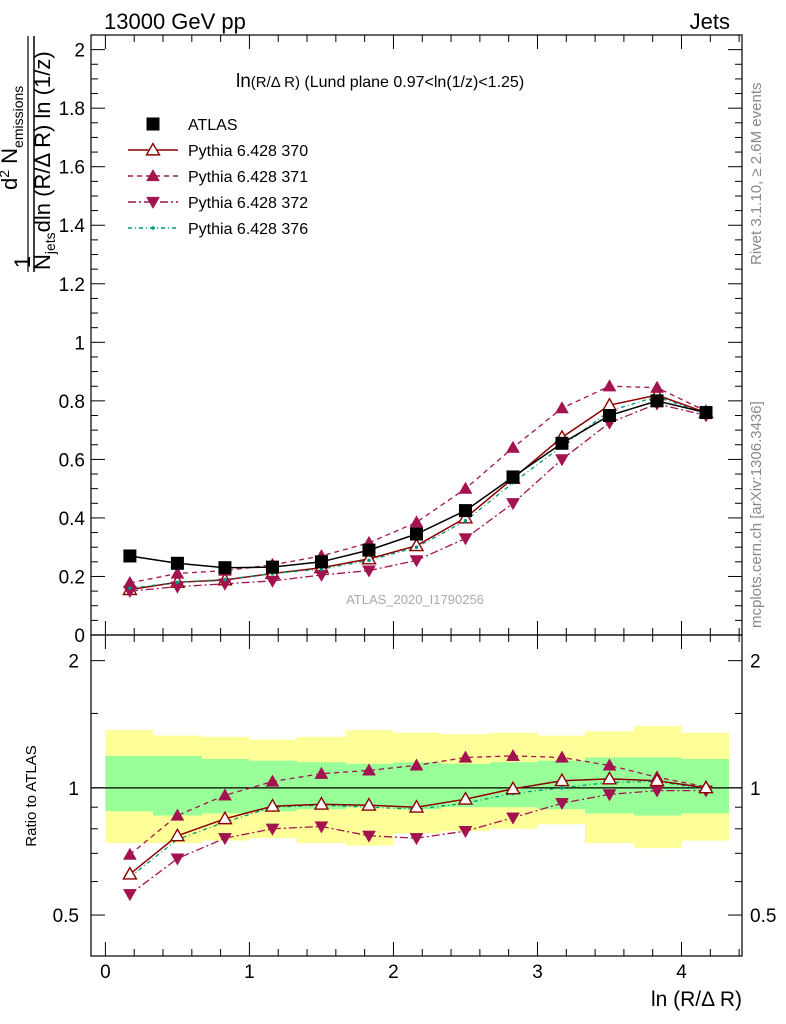  Describe the element at coordinates (248, 177) in the screenshot. I see `legend-label-pythia-6-428-371: Pythia 6.428 371` at that location.